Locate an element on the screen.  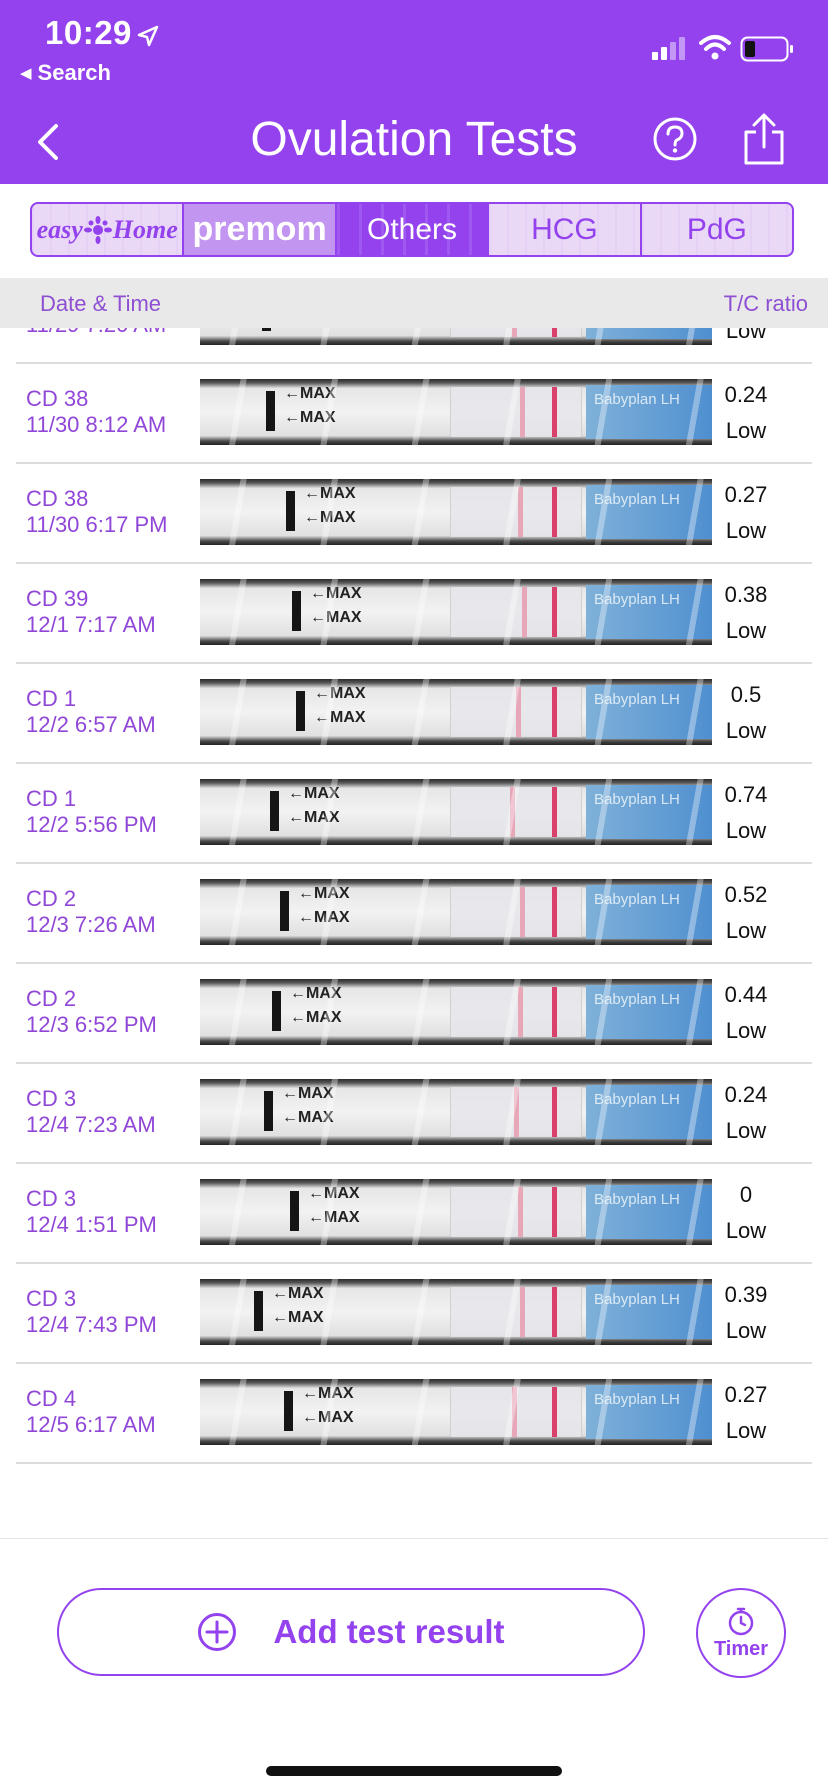
tab-premom: premom is located at coordinates (260, 229).